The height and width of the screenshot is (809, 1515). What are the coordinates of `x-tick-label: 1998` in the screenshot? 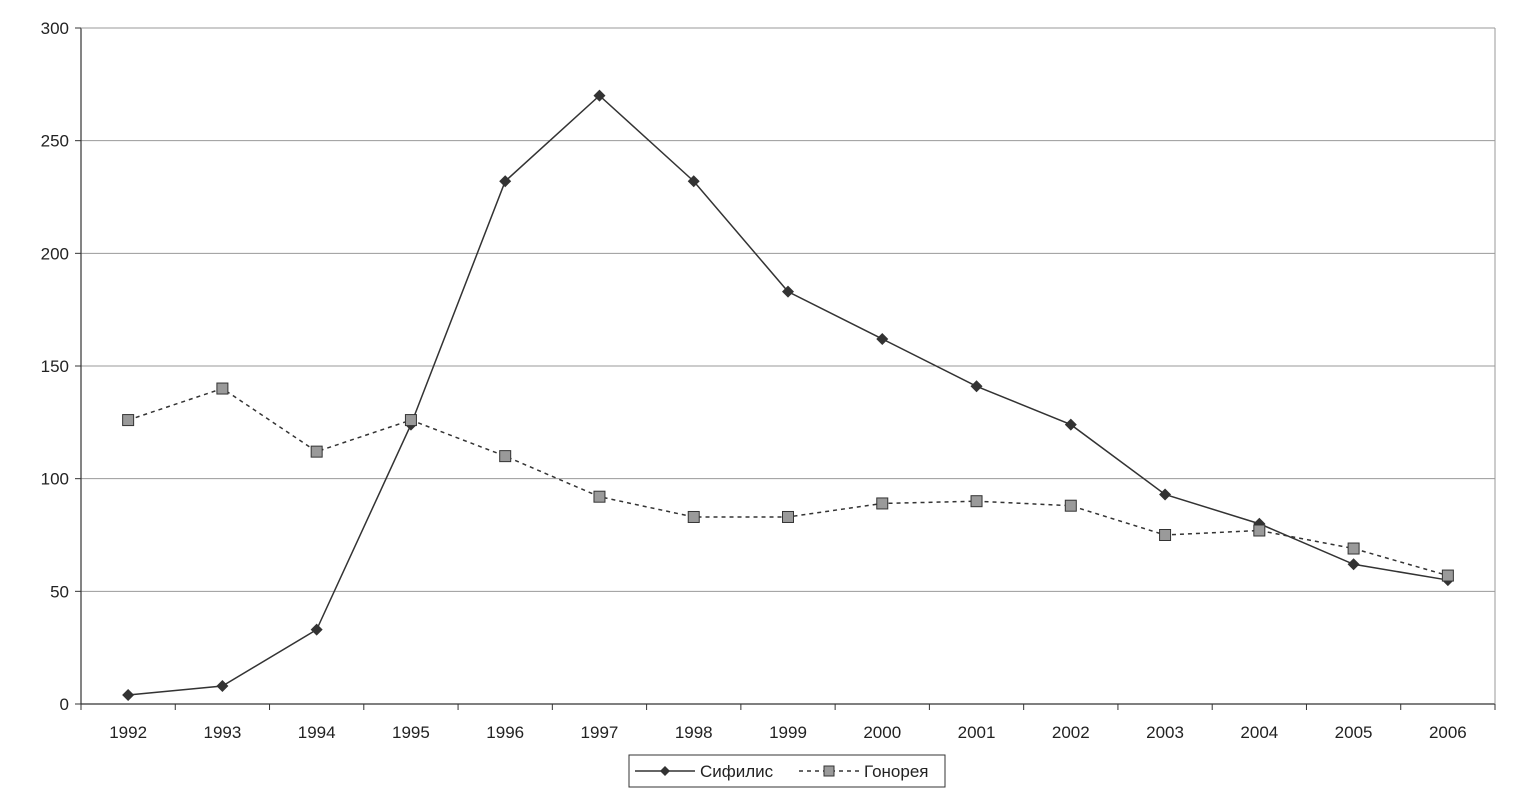 It's located at (694, 732).